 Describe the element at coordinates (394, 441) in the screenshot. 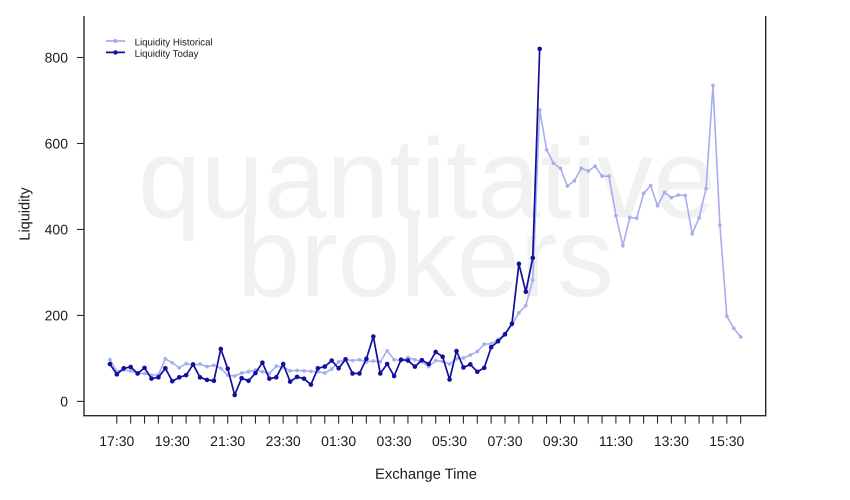

I see `svg-text: 03:30` at that location.